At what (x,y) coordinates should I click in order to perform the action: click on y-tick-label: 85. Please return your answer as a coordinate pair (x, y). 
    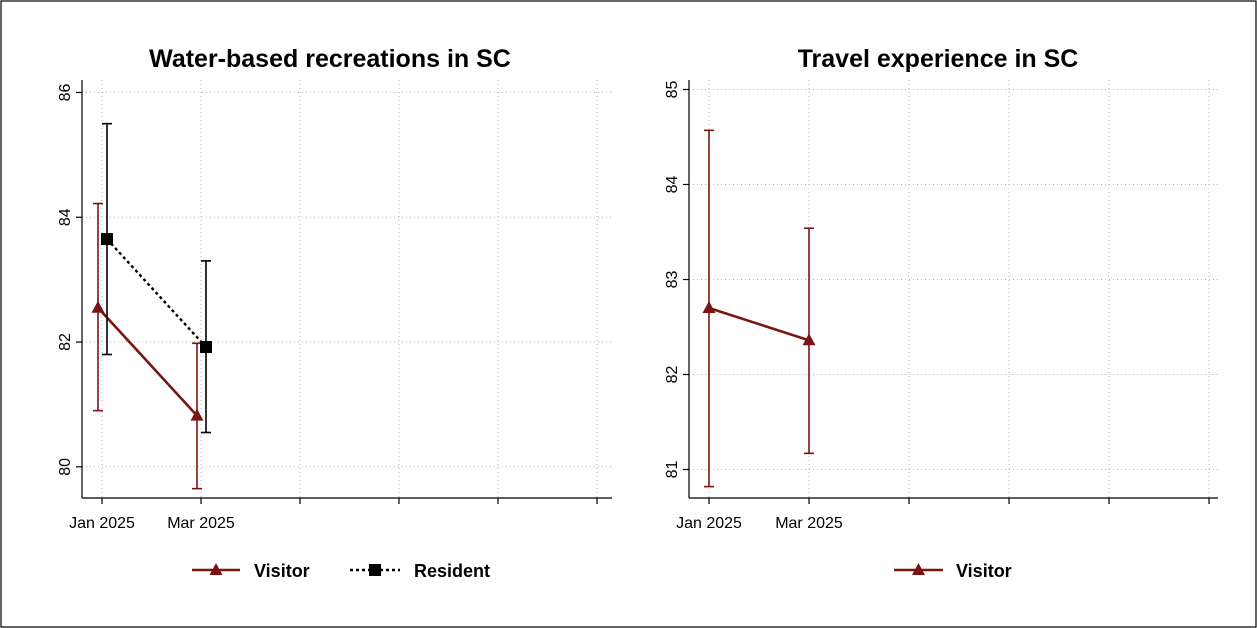
    Looking at the image, I should click on (672, 90).